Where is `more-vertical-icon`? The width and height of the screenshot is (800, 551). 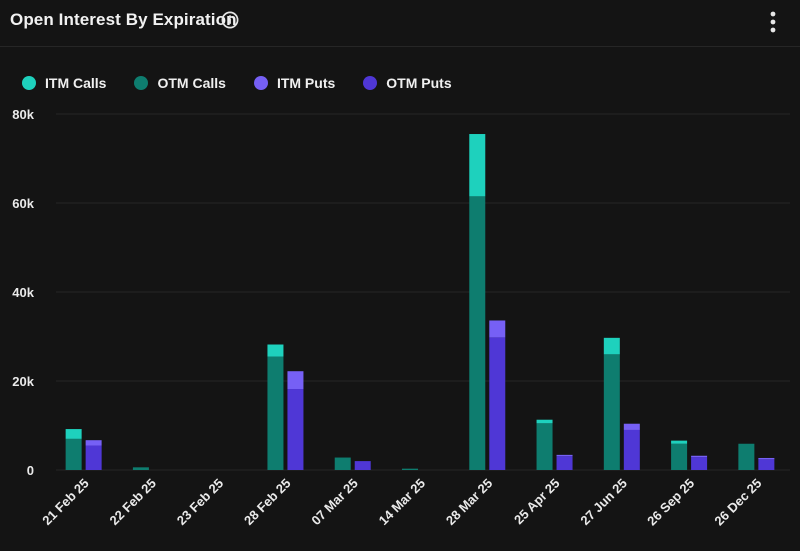
more-vertical-icon is located at coordinates (773, 22).